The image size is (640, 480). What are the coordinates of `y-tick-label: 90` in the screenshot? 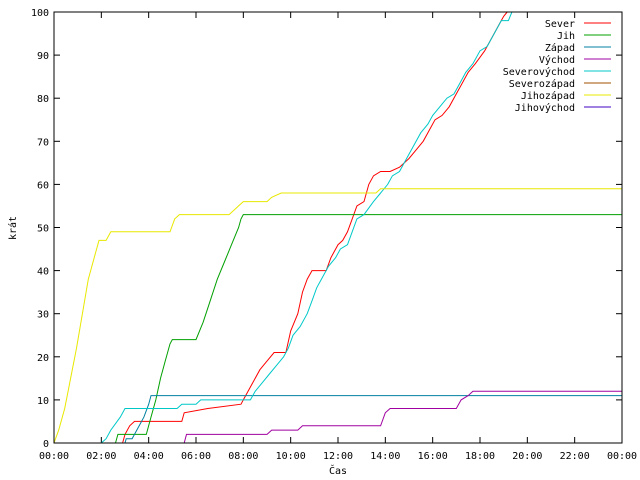 It's located at (43, 56).